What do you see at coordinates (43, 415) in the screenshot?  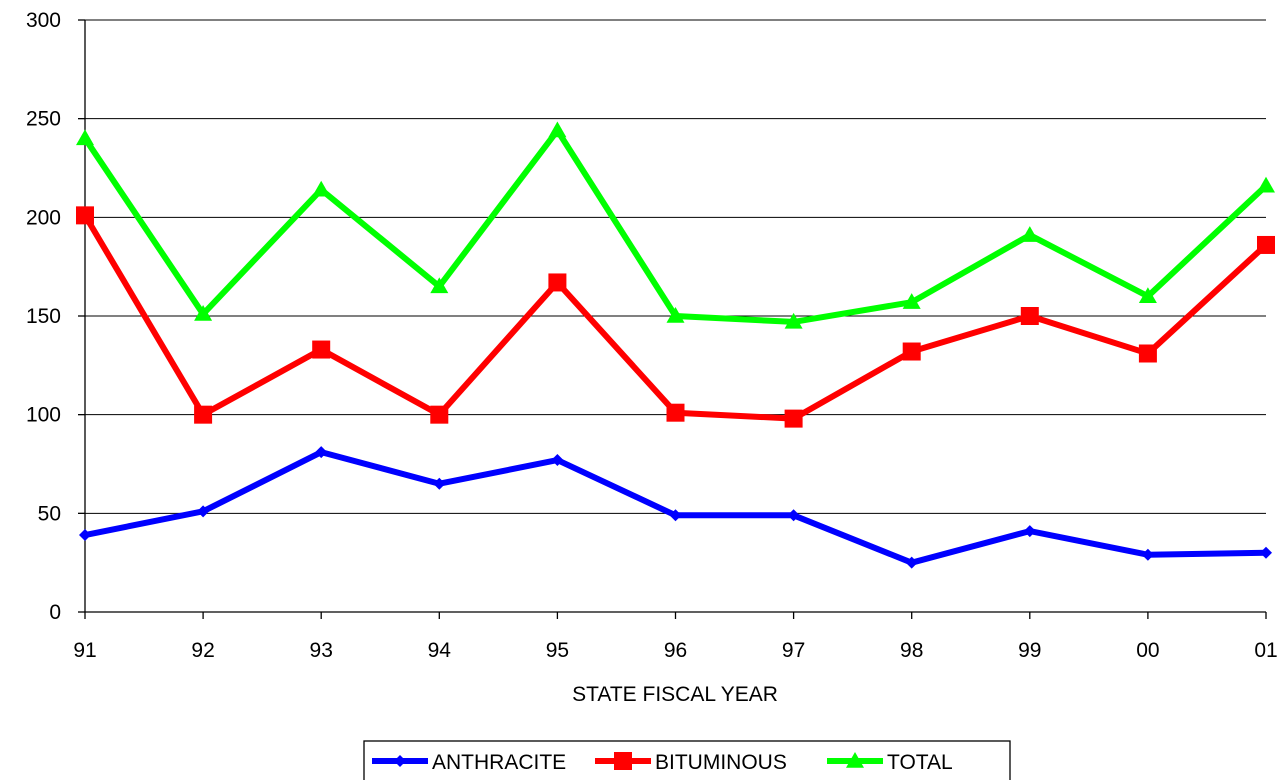 I see `y-tick-label: 100` at bounding box center [43, 415].